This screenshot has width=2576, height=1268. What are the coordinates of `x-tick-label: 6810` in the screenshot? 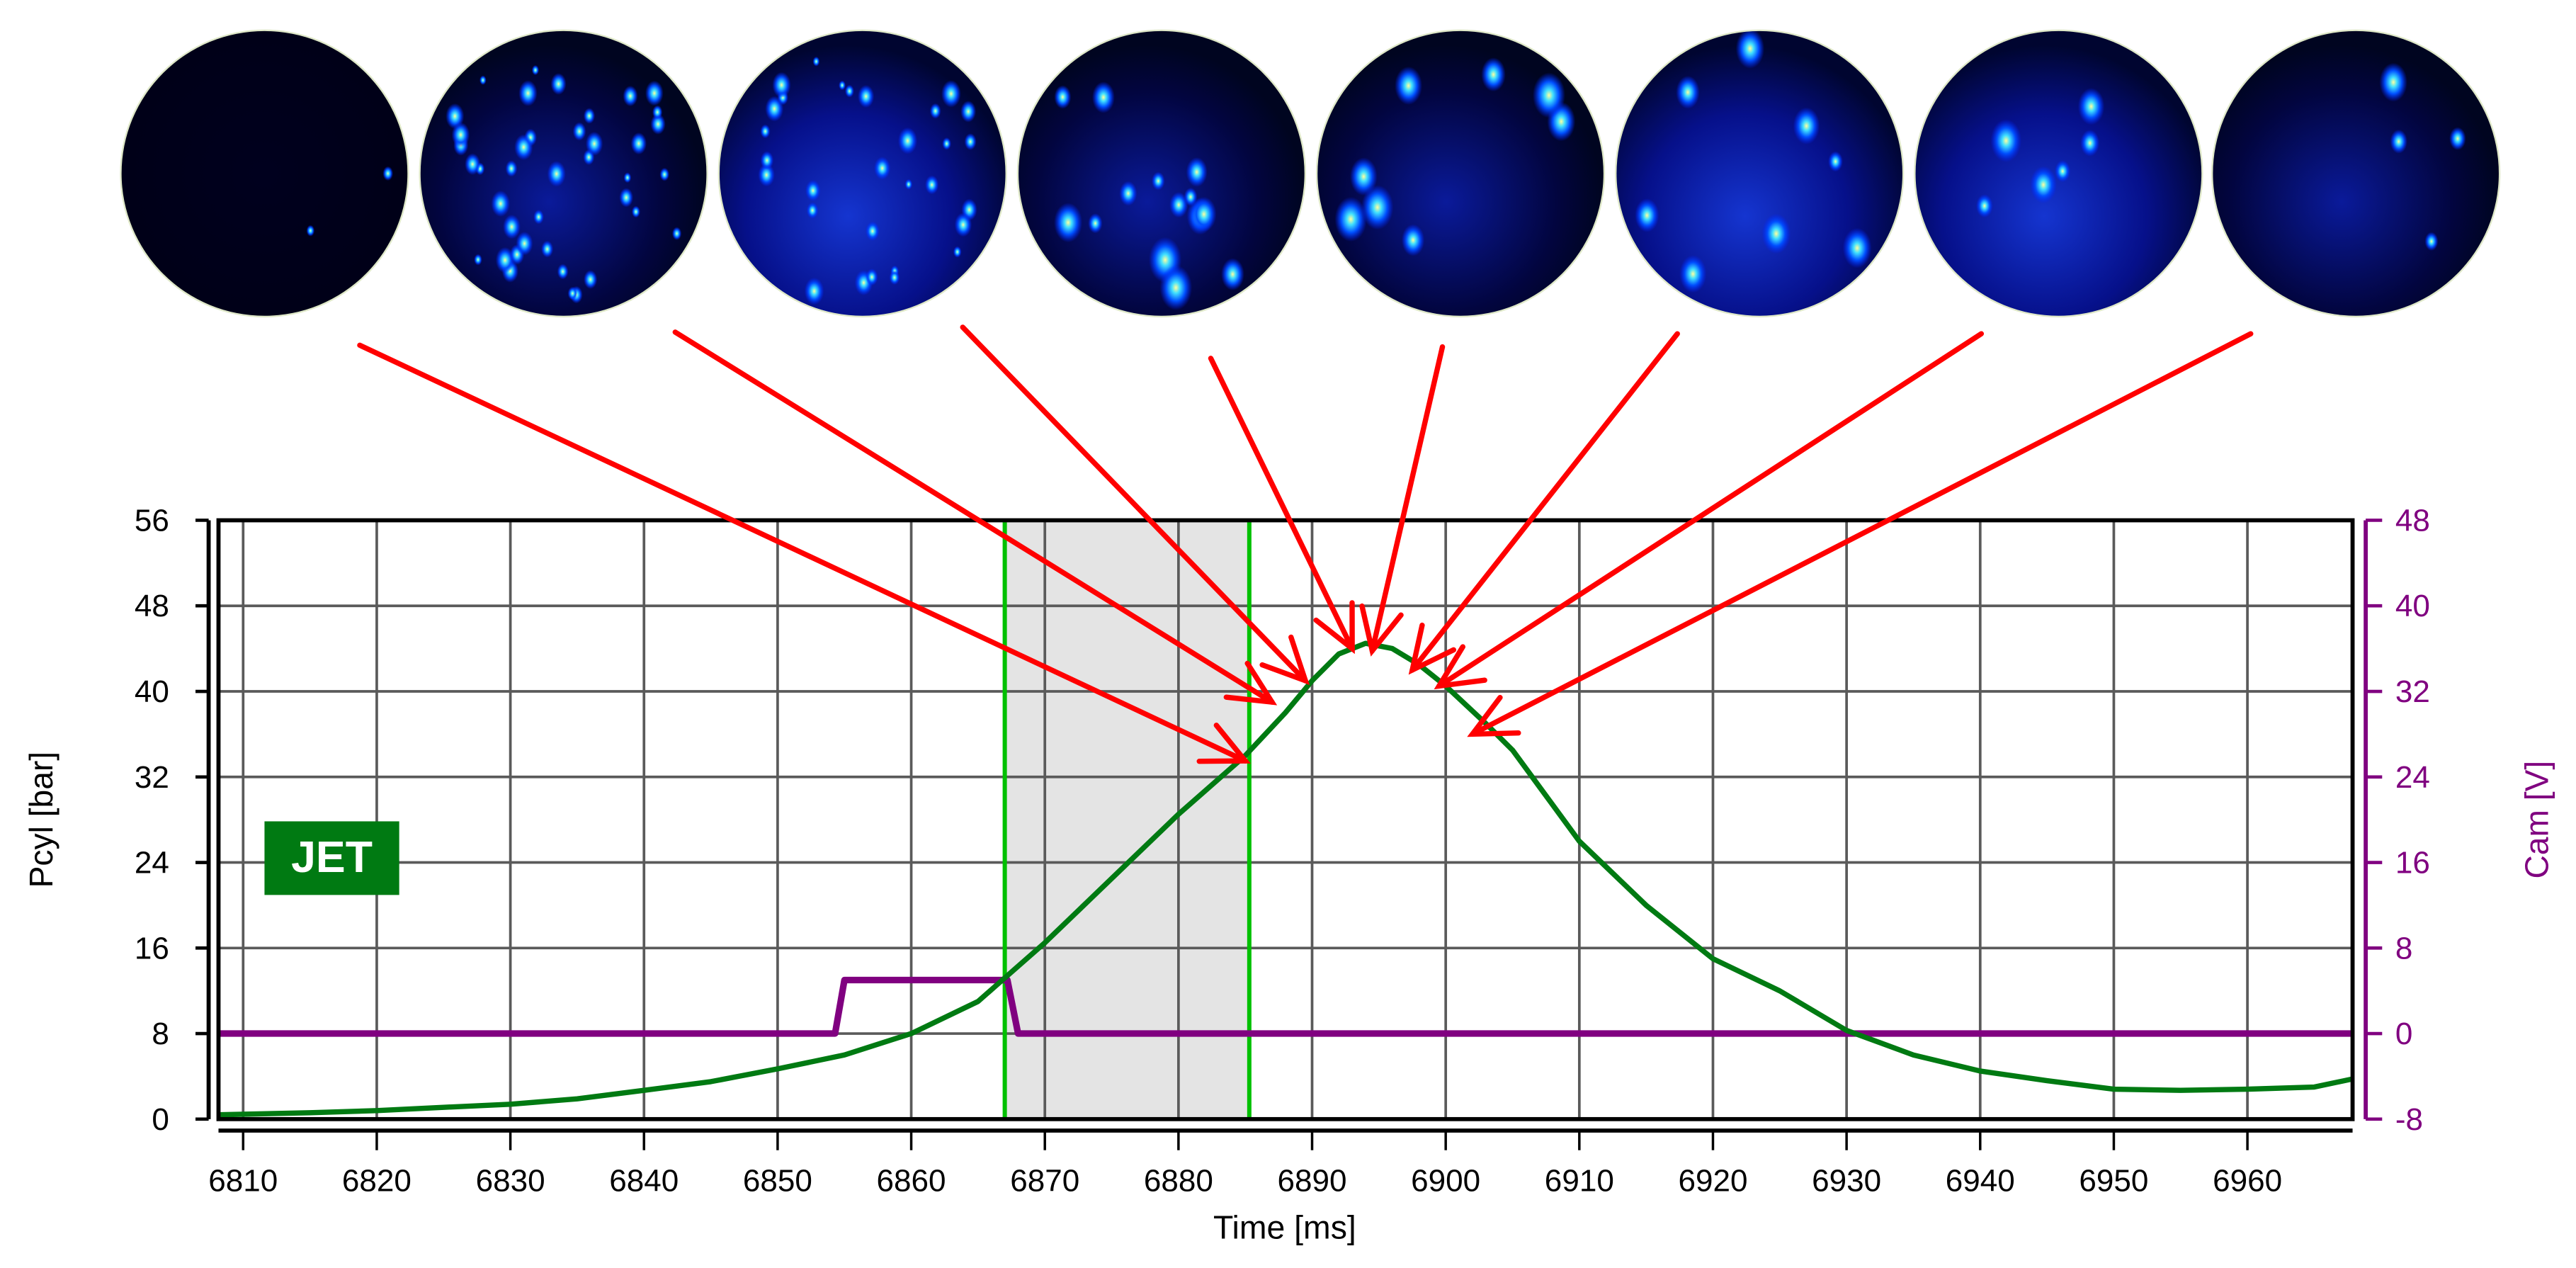 It's located at (243, 1182).